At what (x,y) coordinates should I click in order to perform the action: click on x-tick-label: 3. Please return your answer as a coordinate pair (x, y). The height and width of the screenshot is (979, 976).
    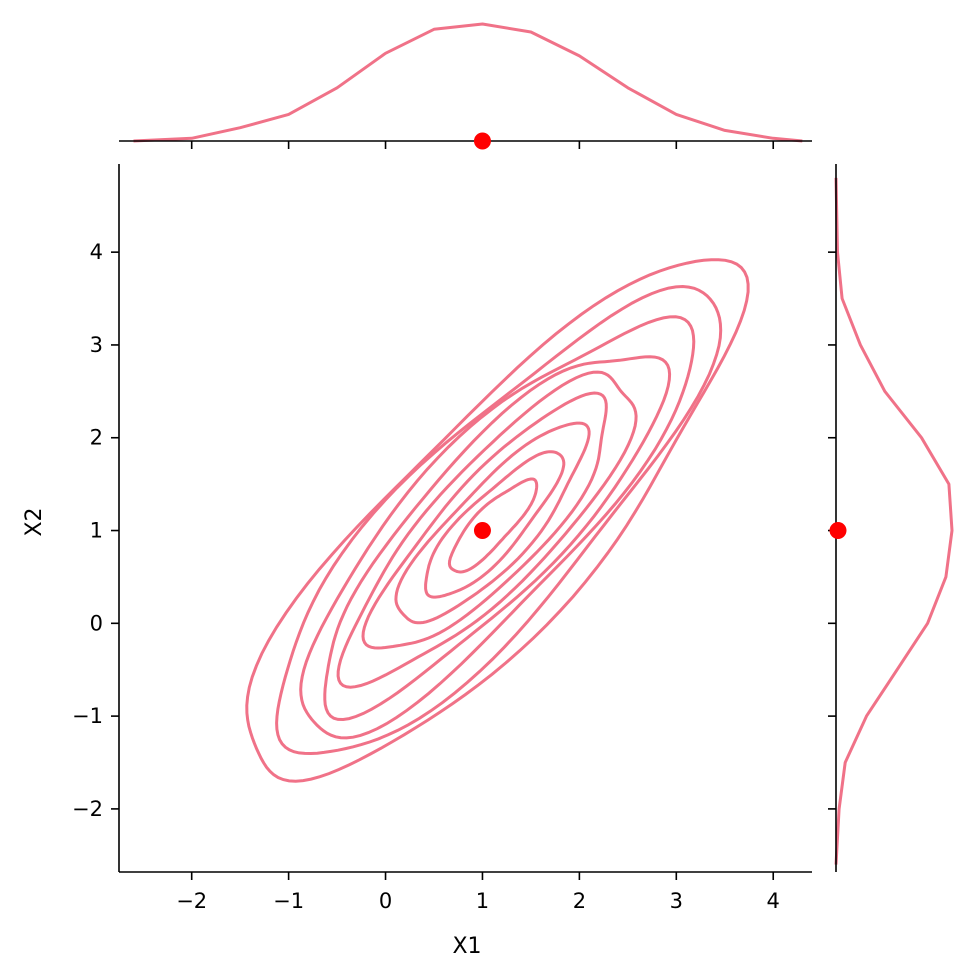
    Looking at the image, I should click on (676, 901).